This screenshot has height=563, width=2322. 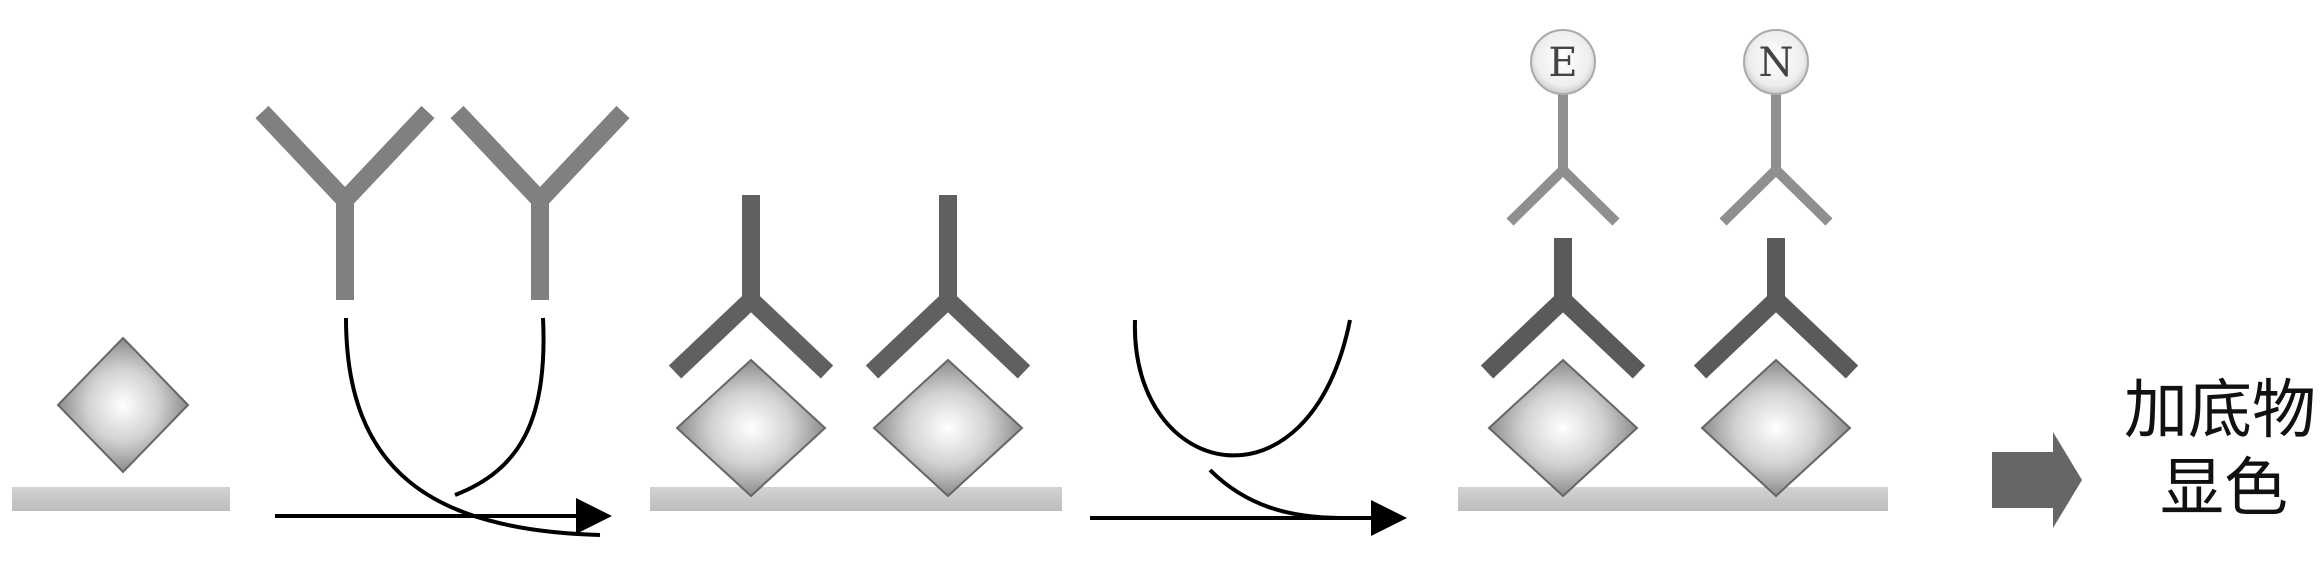 What do you see at coordinates (2220, 450) in the screenshot?
I see `result-label: 加底物 显色` at bounding box center [2220, 450].